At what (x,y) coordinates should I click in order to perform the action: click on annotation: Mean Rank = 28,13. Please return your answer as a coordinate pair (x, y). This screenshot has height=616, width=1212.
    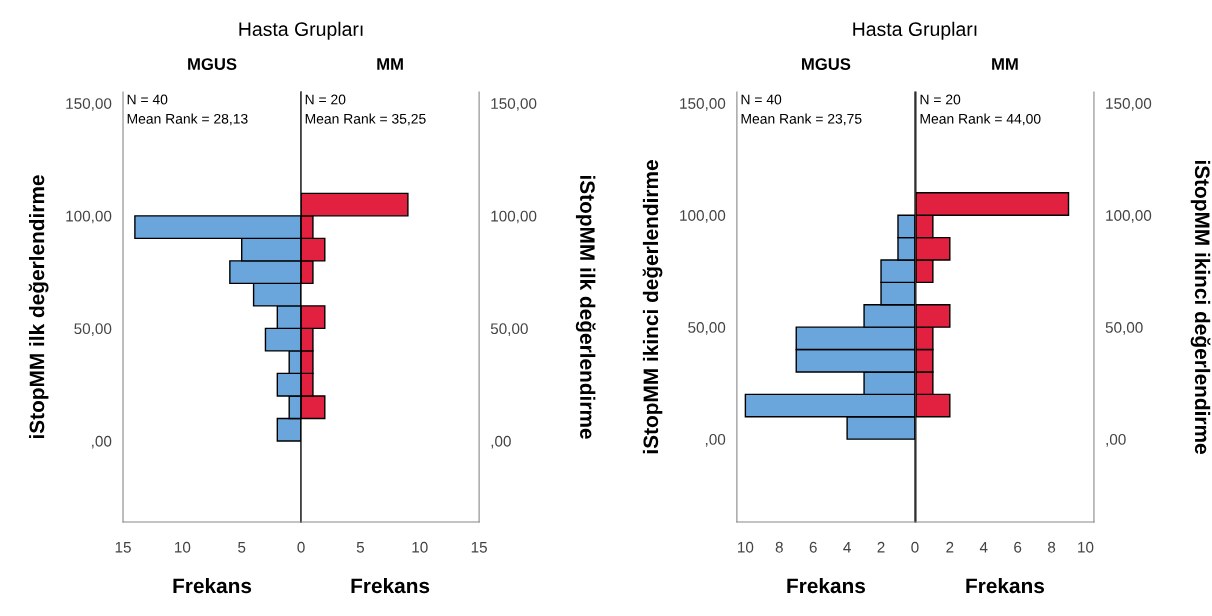
    Looking at the image, I should click on (187, 119).